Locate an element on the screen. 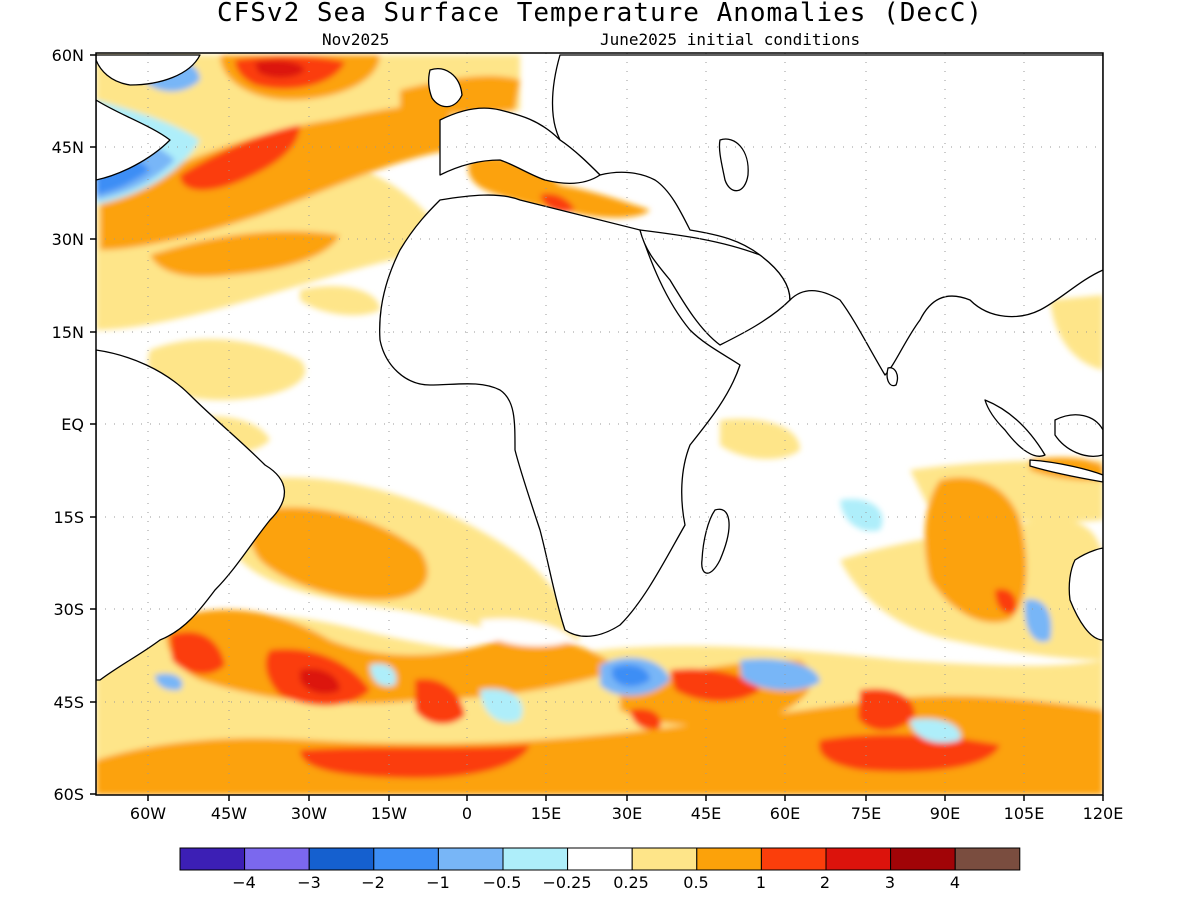 The width and height of the screenshot is (1200, 900). lat-label: 45N is located at coordinates (68, 147).